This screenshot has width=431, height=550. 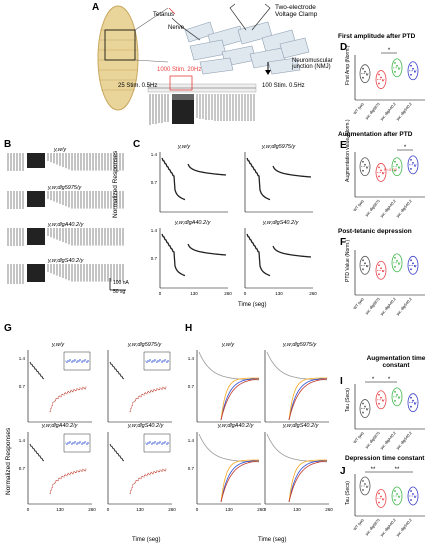 What do you see at coordinates (179, 70) in the screenshot?
I see `stim-20hz-label: 1000 Stim. 20Hz` at bounding box center [179, 70].